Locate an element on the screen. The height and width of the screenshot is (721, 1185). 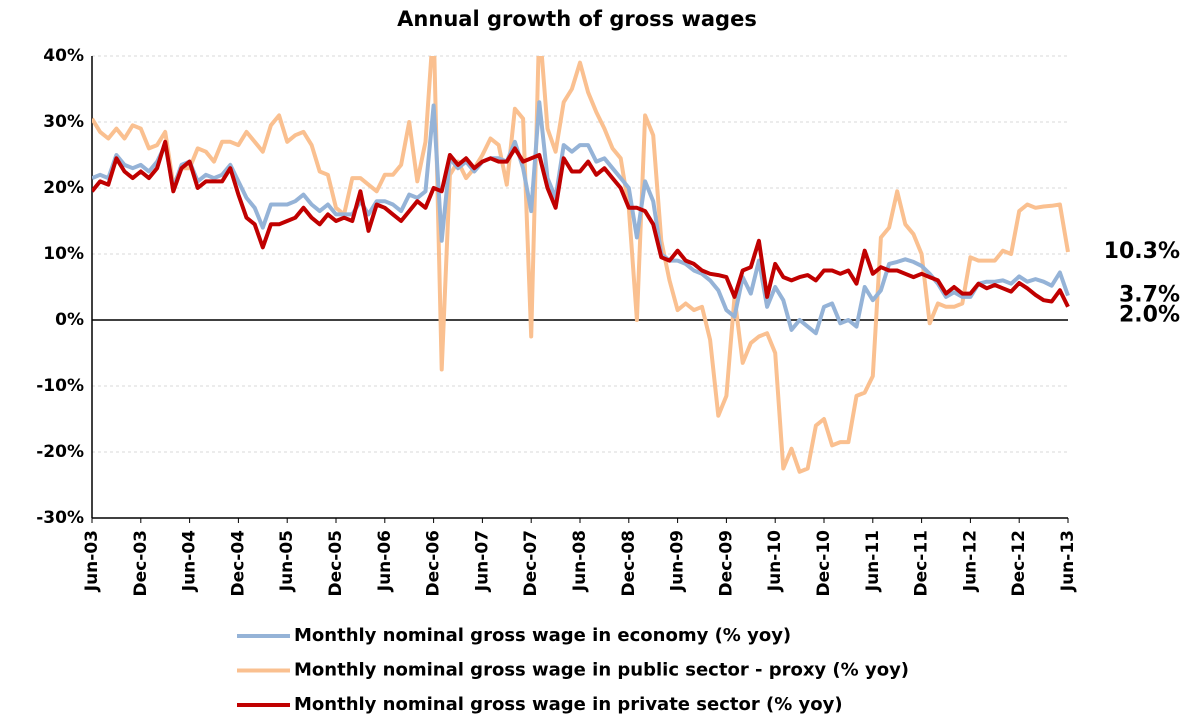
x-tick-label: Dec-09 is located at coordinates (726, 563).